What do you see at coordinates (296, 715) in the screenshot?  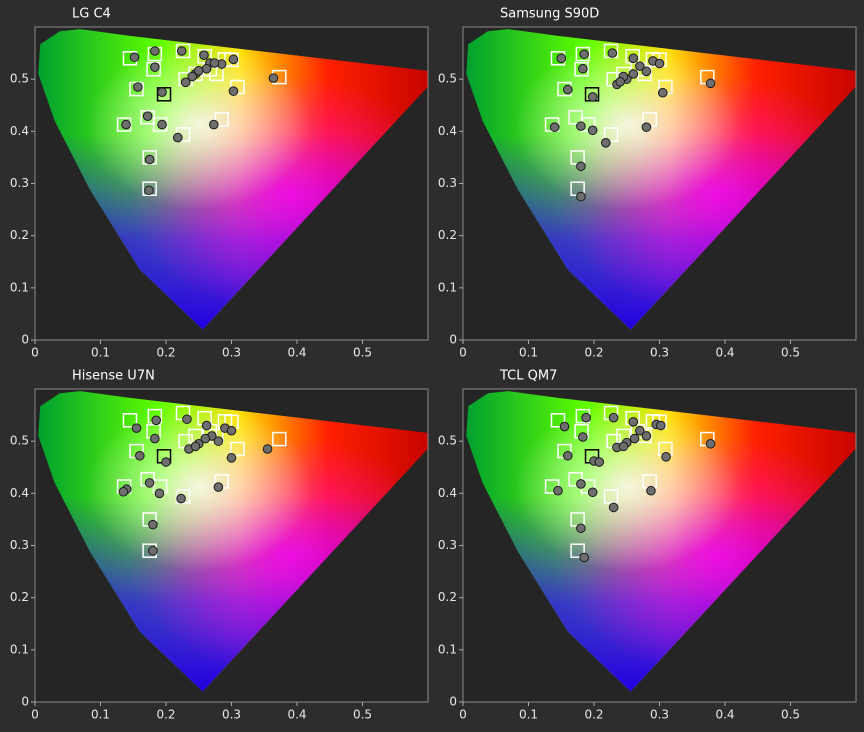 I see `x-tick-label: 0.4` at bounding box center [296, 715].